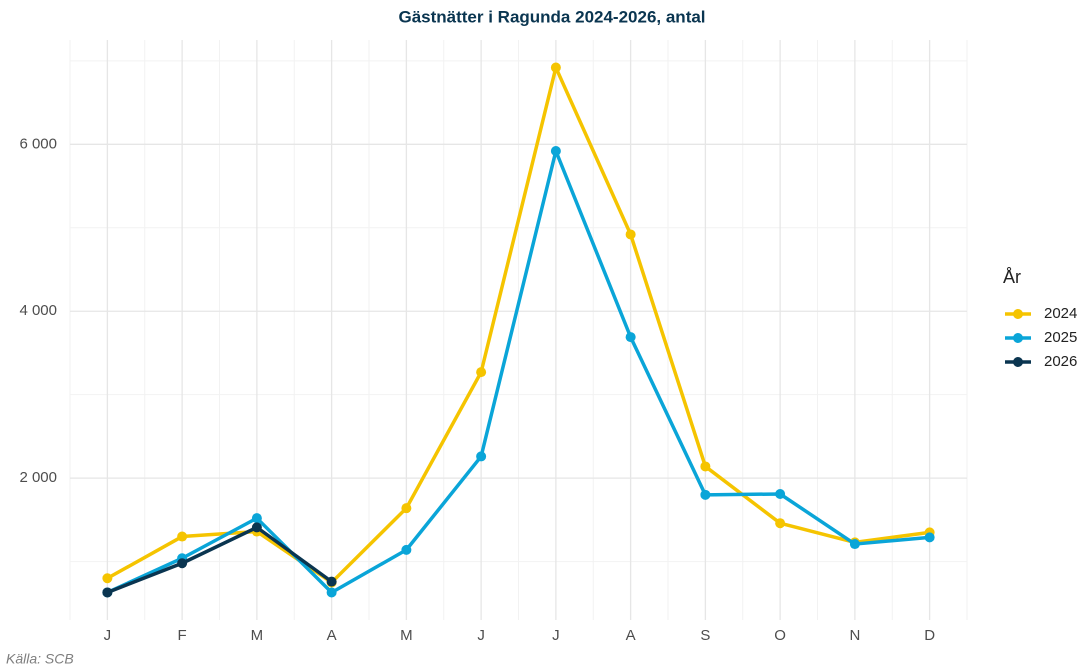 This screenshot has height=671, width=1088. What do you see at coordinates (1012, 277) in the screenshot?
I see `legend-title: År` at bounding box center [1012, 277].